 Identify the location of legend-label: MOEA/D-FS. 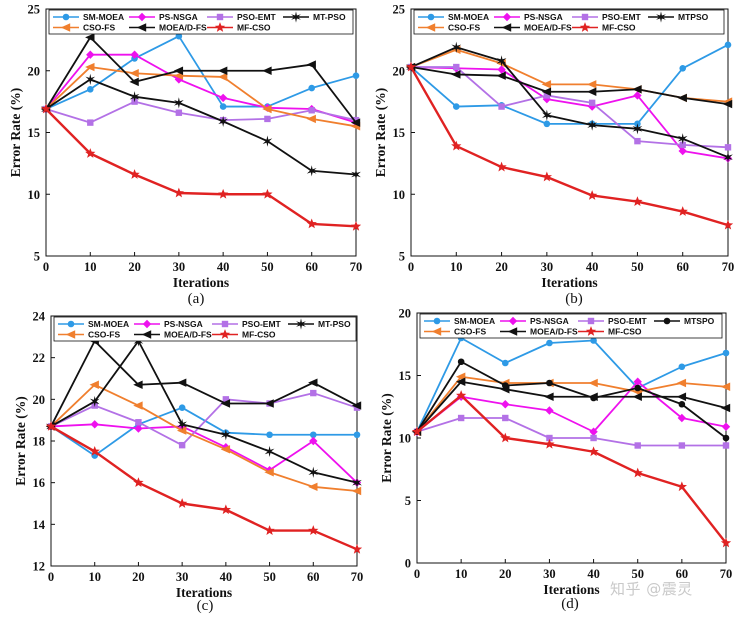
(554, 332).